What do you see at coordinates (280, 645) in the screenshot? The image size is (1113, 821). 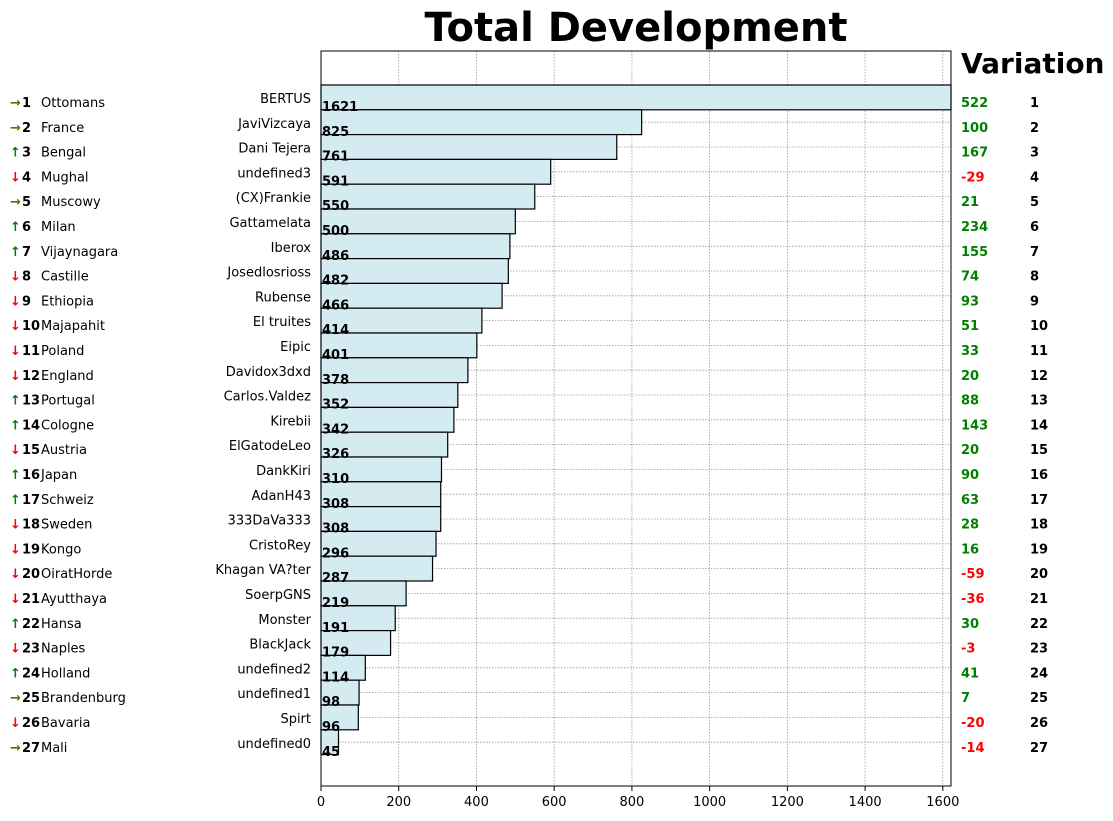 I see `player-label: BlackJack` at bounding box center [280, 645].